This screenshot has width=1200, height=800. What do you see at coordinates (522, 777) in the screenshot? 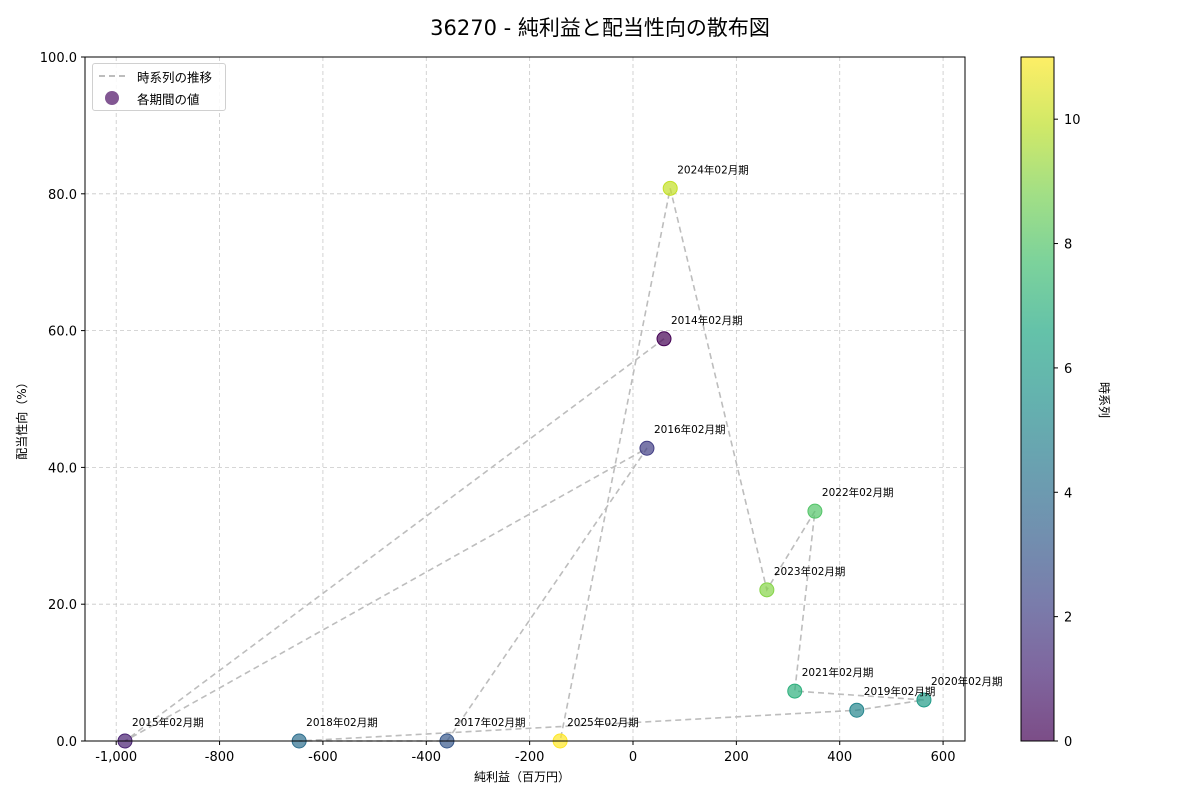
I see `x-axis-label: 純利益（百万円）` at bounding box center [522, 777].